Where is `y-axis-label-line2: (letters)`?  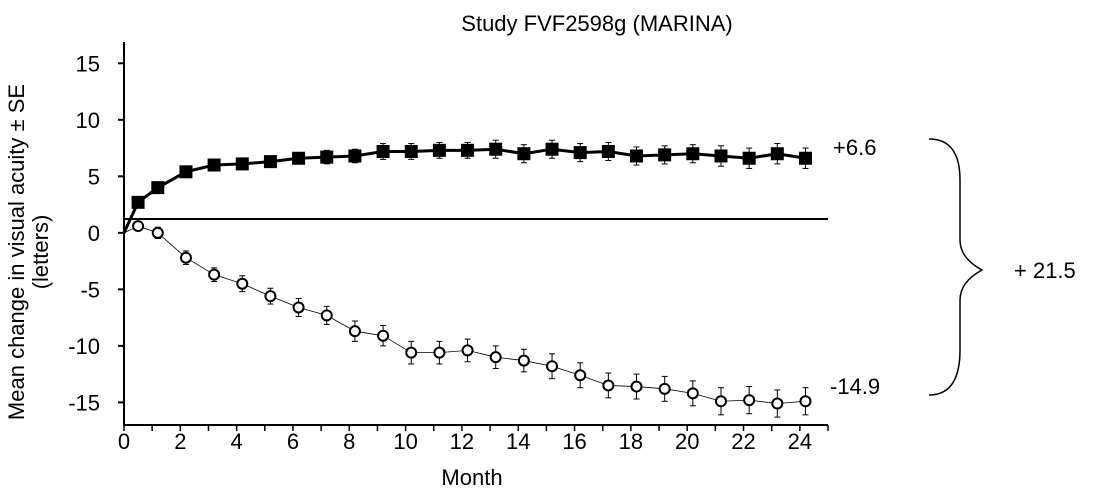 y-axis-label-line2: (letters) is located at coordinates (40, 252).